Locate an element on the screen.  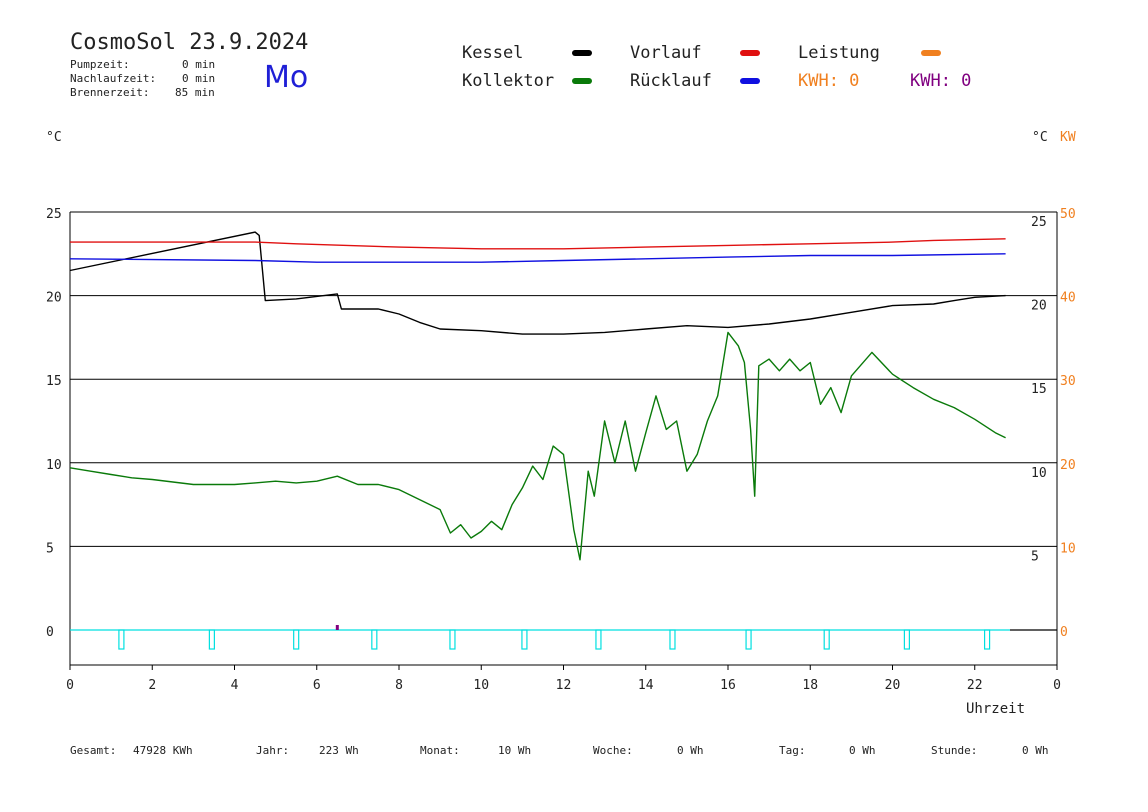
purple-marker is located at coordinates (337, 627).